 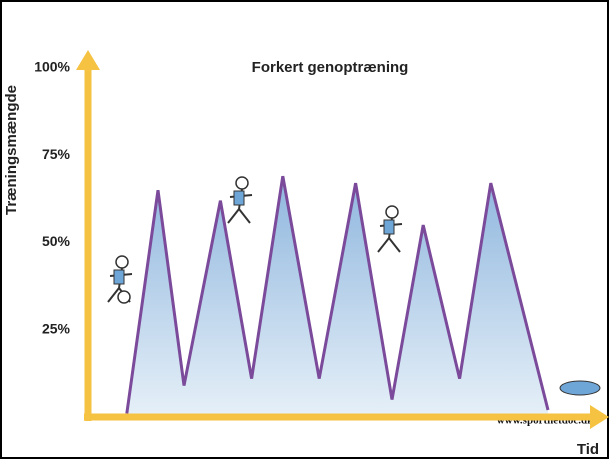 What do you see at coordinates (56, 241) in the screenshot?
I see `y-tick-label: 50%` at bounding box center [56, 241].